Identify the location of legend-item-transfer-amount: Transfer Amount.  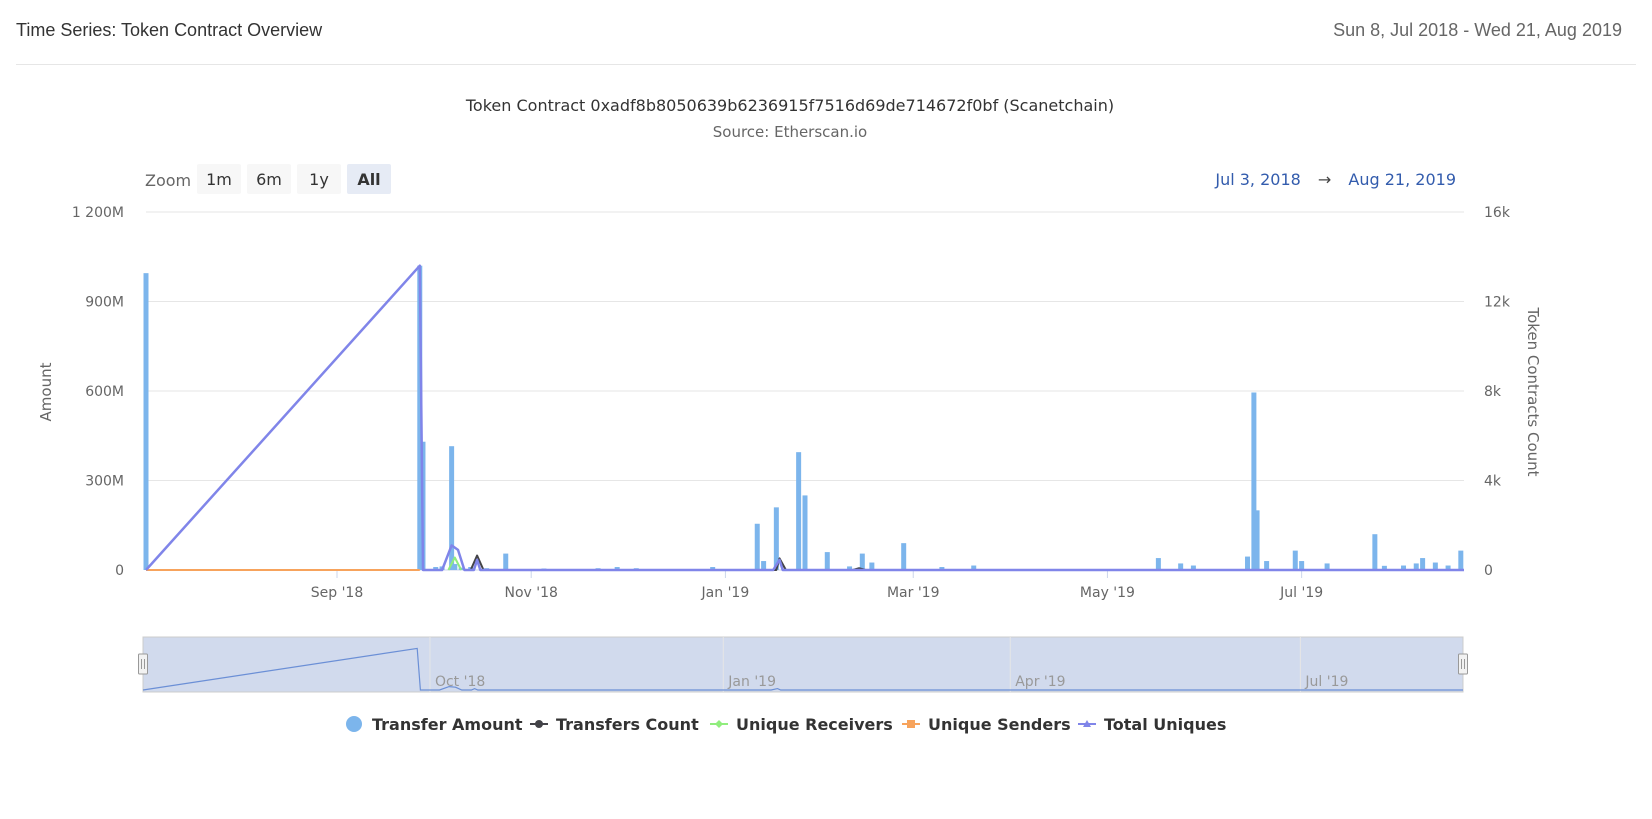
(434, 724).